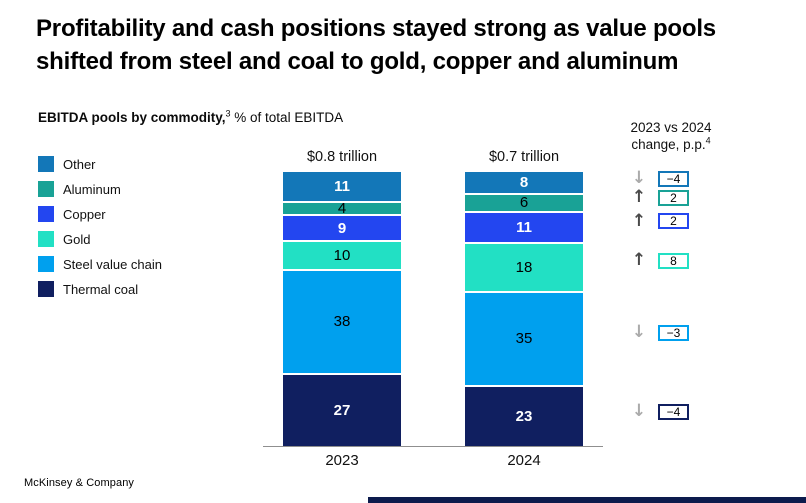  What do you see at coordinates (84, 214) in the screenshot?
I see `legend-label: Copper` at bounding box center [84, 214].